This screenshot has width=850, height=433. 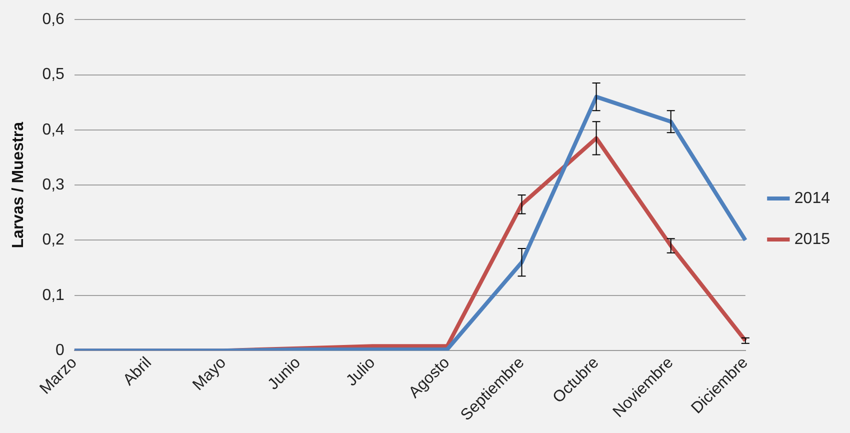 What do you see at coordinates (53, 295) in the screenshot?
I see `y-tick-label: 0,1` at bounding box center [53, 295].